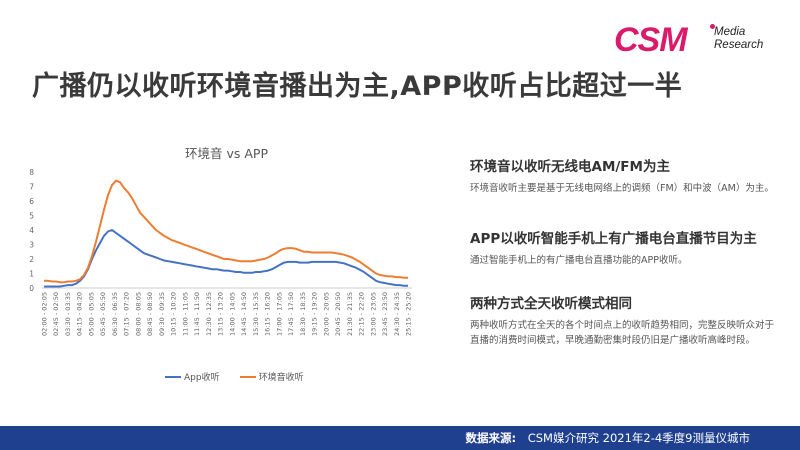 The height and width of the screenshot is (450, 800). Describe the element at coordinates (326, 314) in the screenshot. I see `x-tick-label: 20:00 - 20:05` at that location.